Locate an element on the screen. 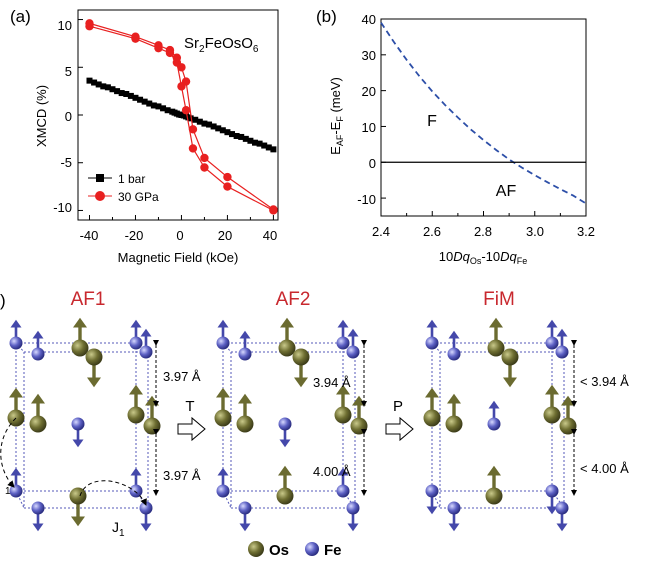  region-f-label: F is located at coordinates (432, 121).